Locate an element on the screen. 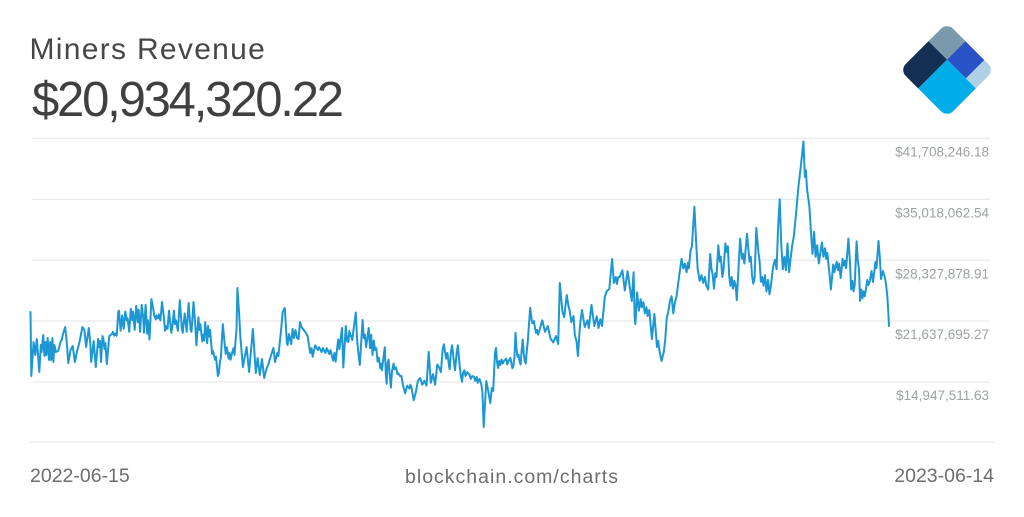  svg-text: $20,934,320.22 is located at coordinates (187, 100).